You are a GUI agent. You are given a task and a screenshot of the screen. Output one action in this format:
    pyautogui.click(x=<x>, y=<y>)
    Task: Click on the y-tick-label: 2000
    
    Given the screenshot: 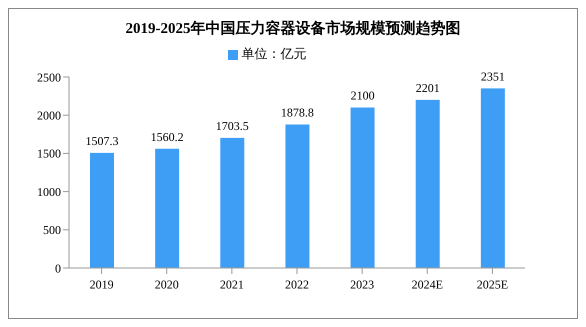 What is the action you would take?
    pyautogui.click(x=49, y=115)
    